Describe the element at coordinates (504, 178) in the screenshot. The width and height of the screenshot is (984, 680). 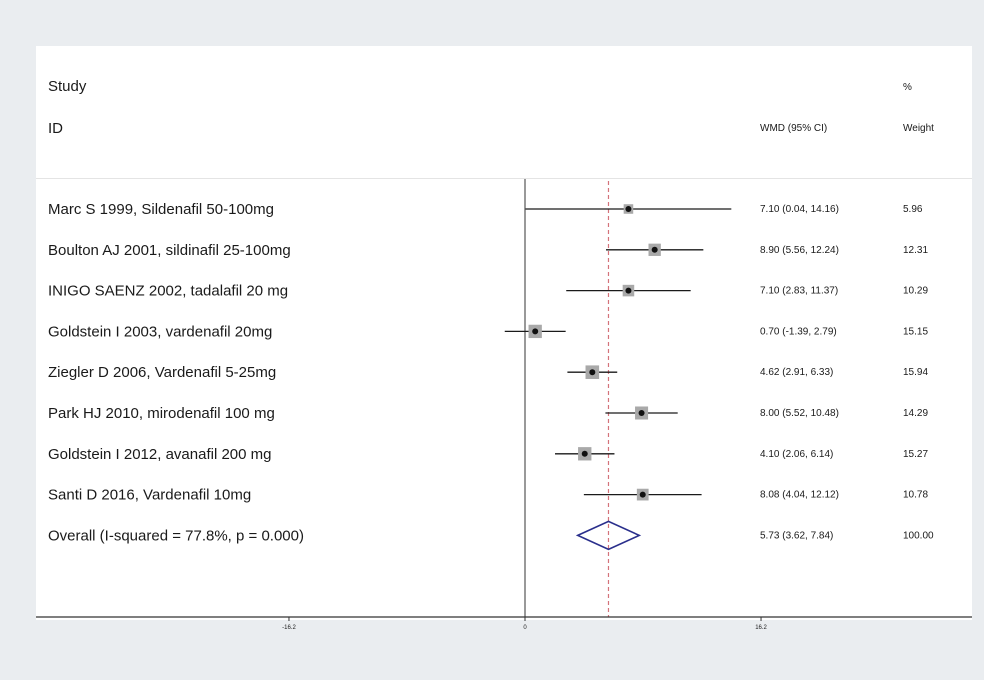
I see `header-rule` at that location.